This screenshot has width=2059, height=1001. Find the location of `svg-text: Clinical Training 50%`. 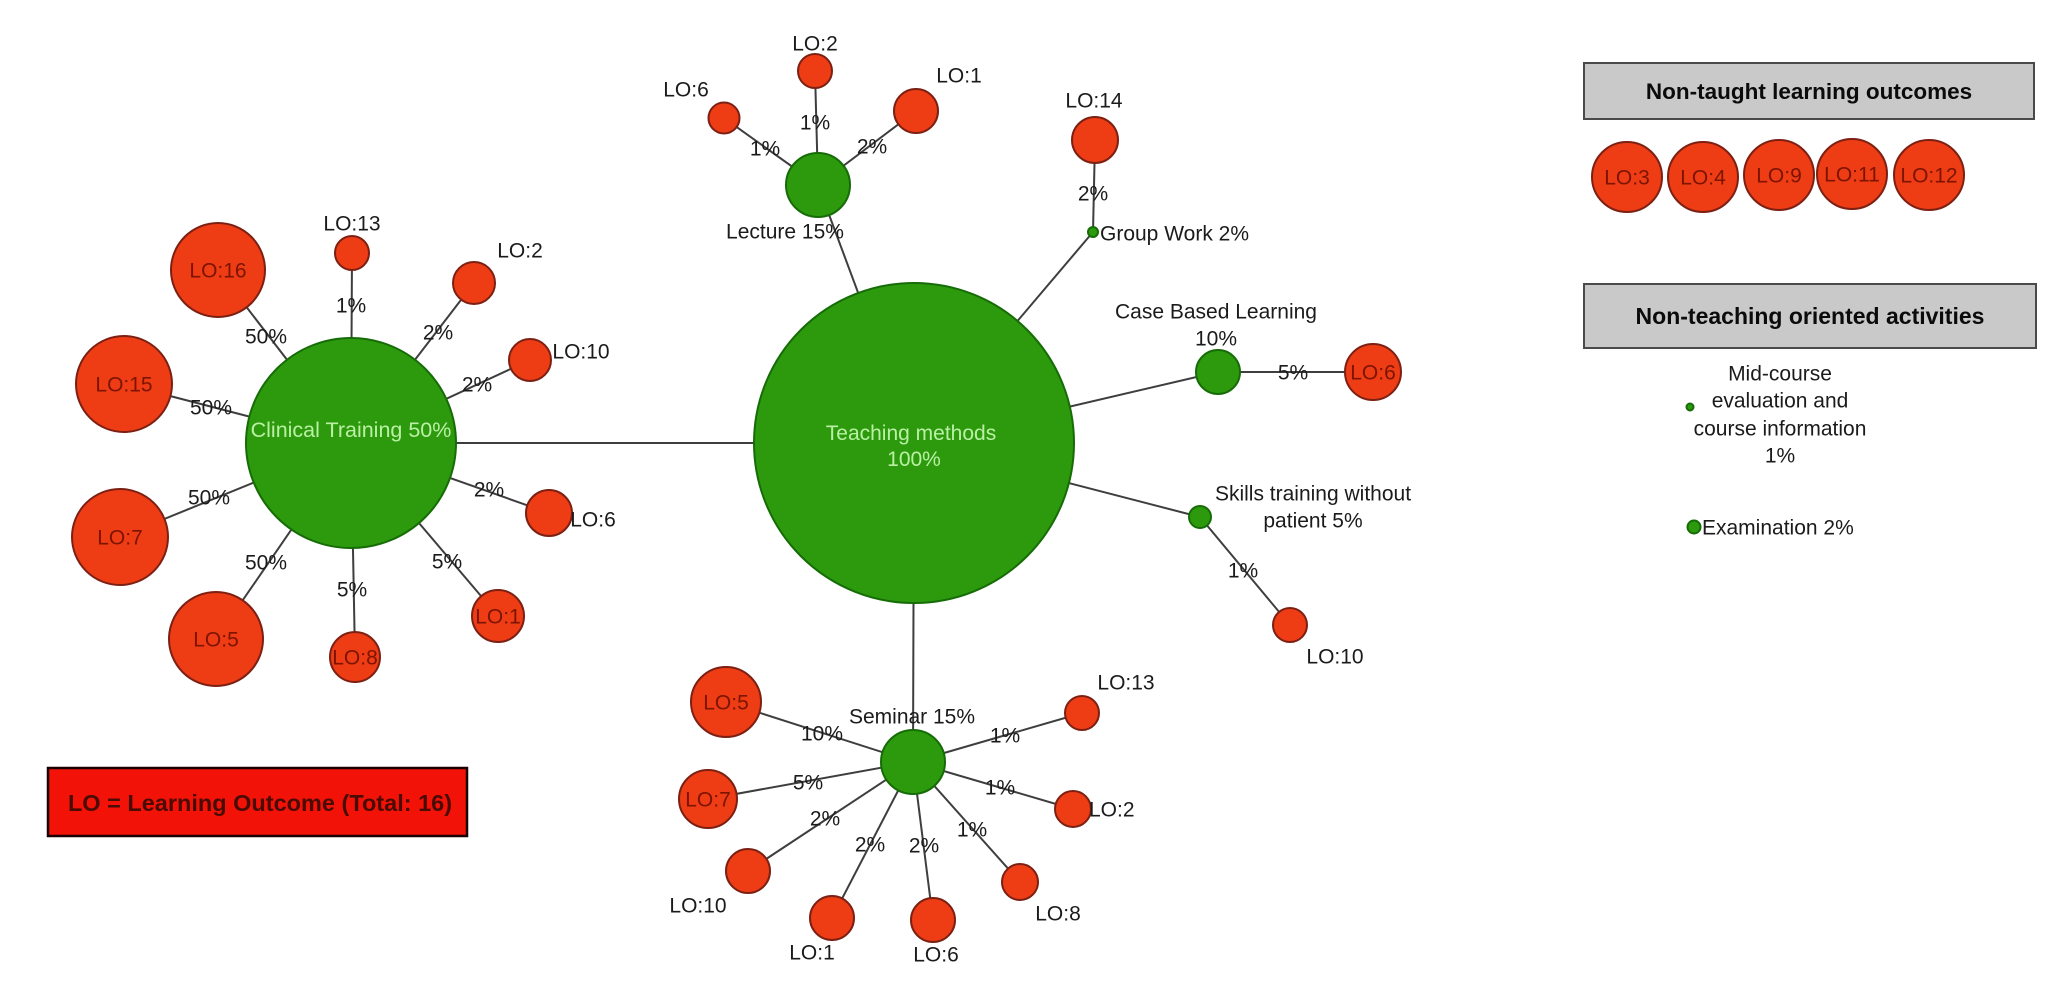

svg-text: Clinical Training 50% is located at coordinates (351, 430).